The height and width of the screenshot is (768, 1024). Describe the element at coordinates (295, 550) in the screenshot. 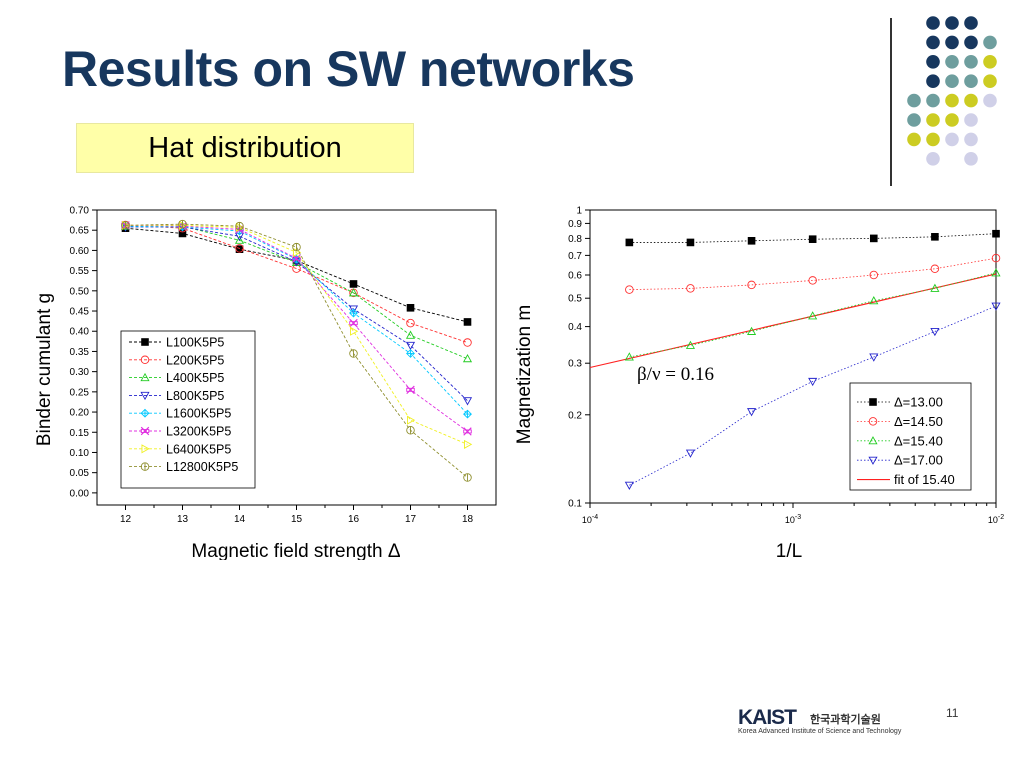

I see `chart1-x-axis-label: Magnetic field strength Δ` at that location.